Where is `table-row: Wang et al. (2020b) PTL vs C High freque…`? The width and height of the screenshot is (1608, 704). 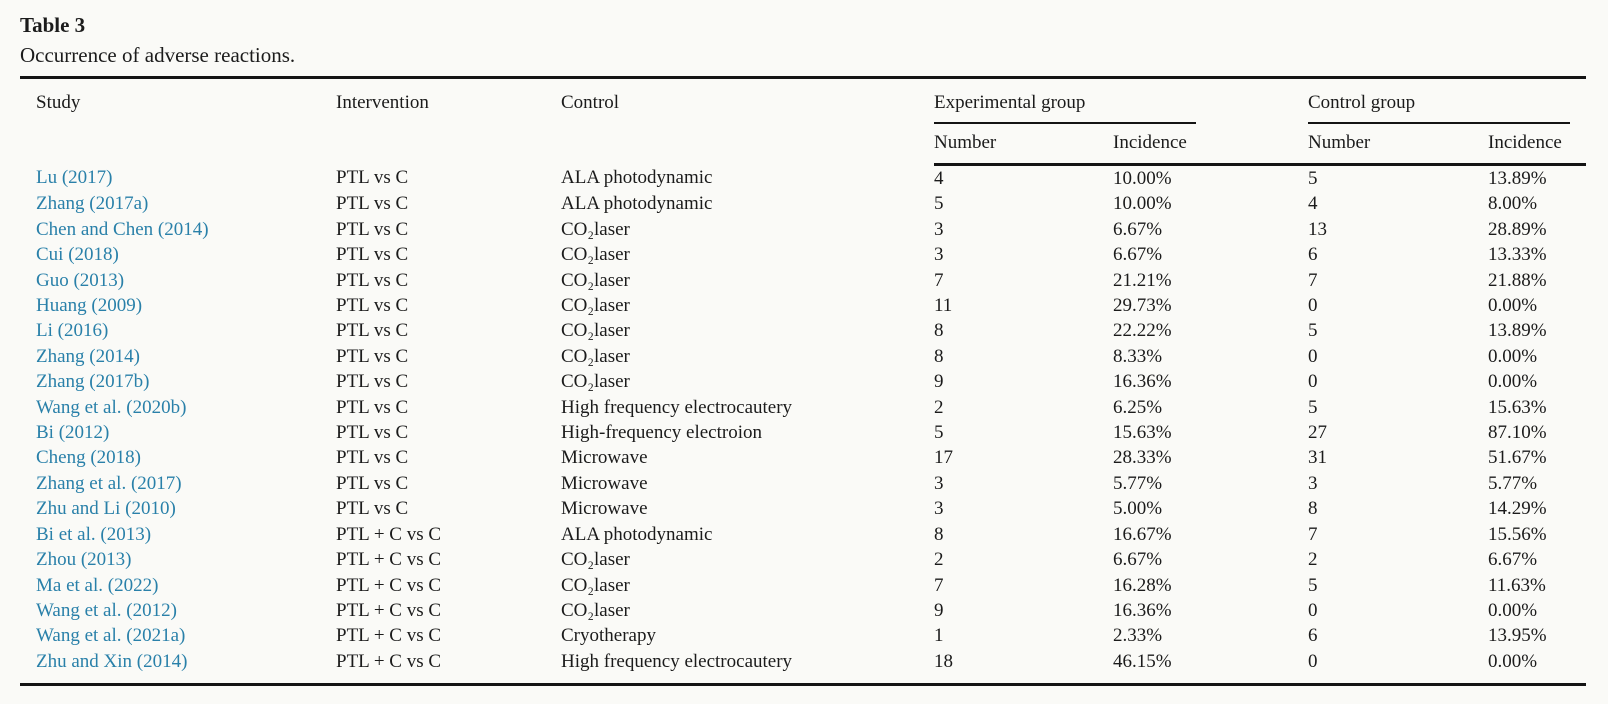
table-row: Wang et al. (2020b) PTL vs C High freque… is located at coordinates (803, 407).